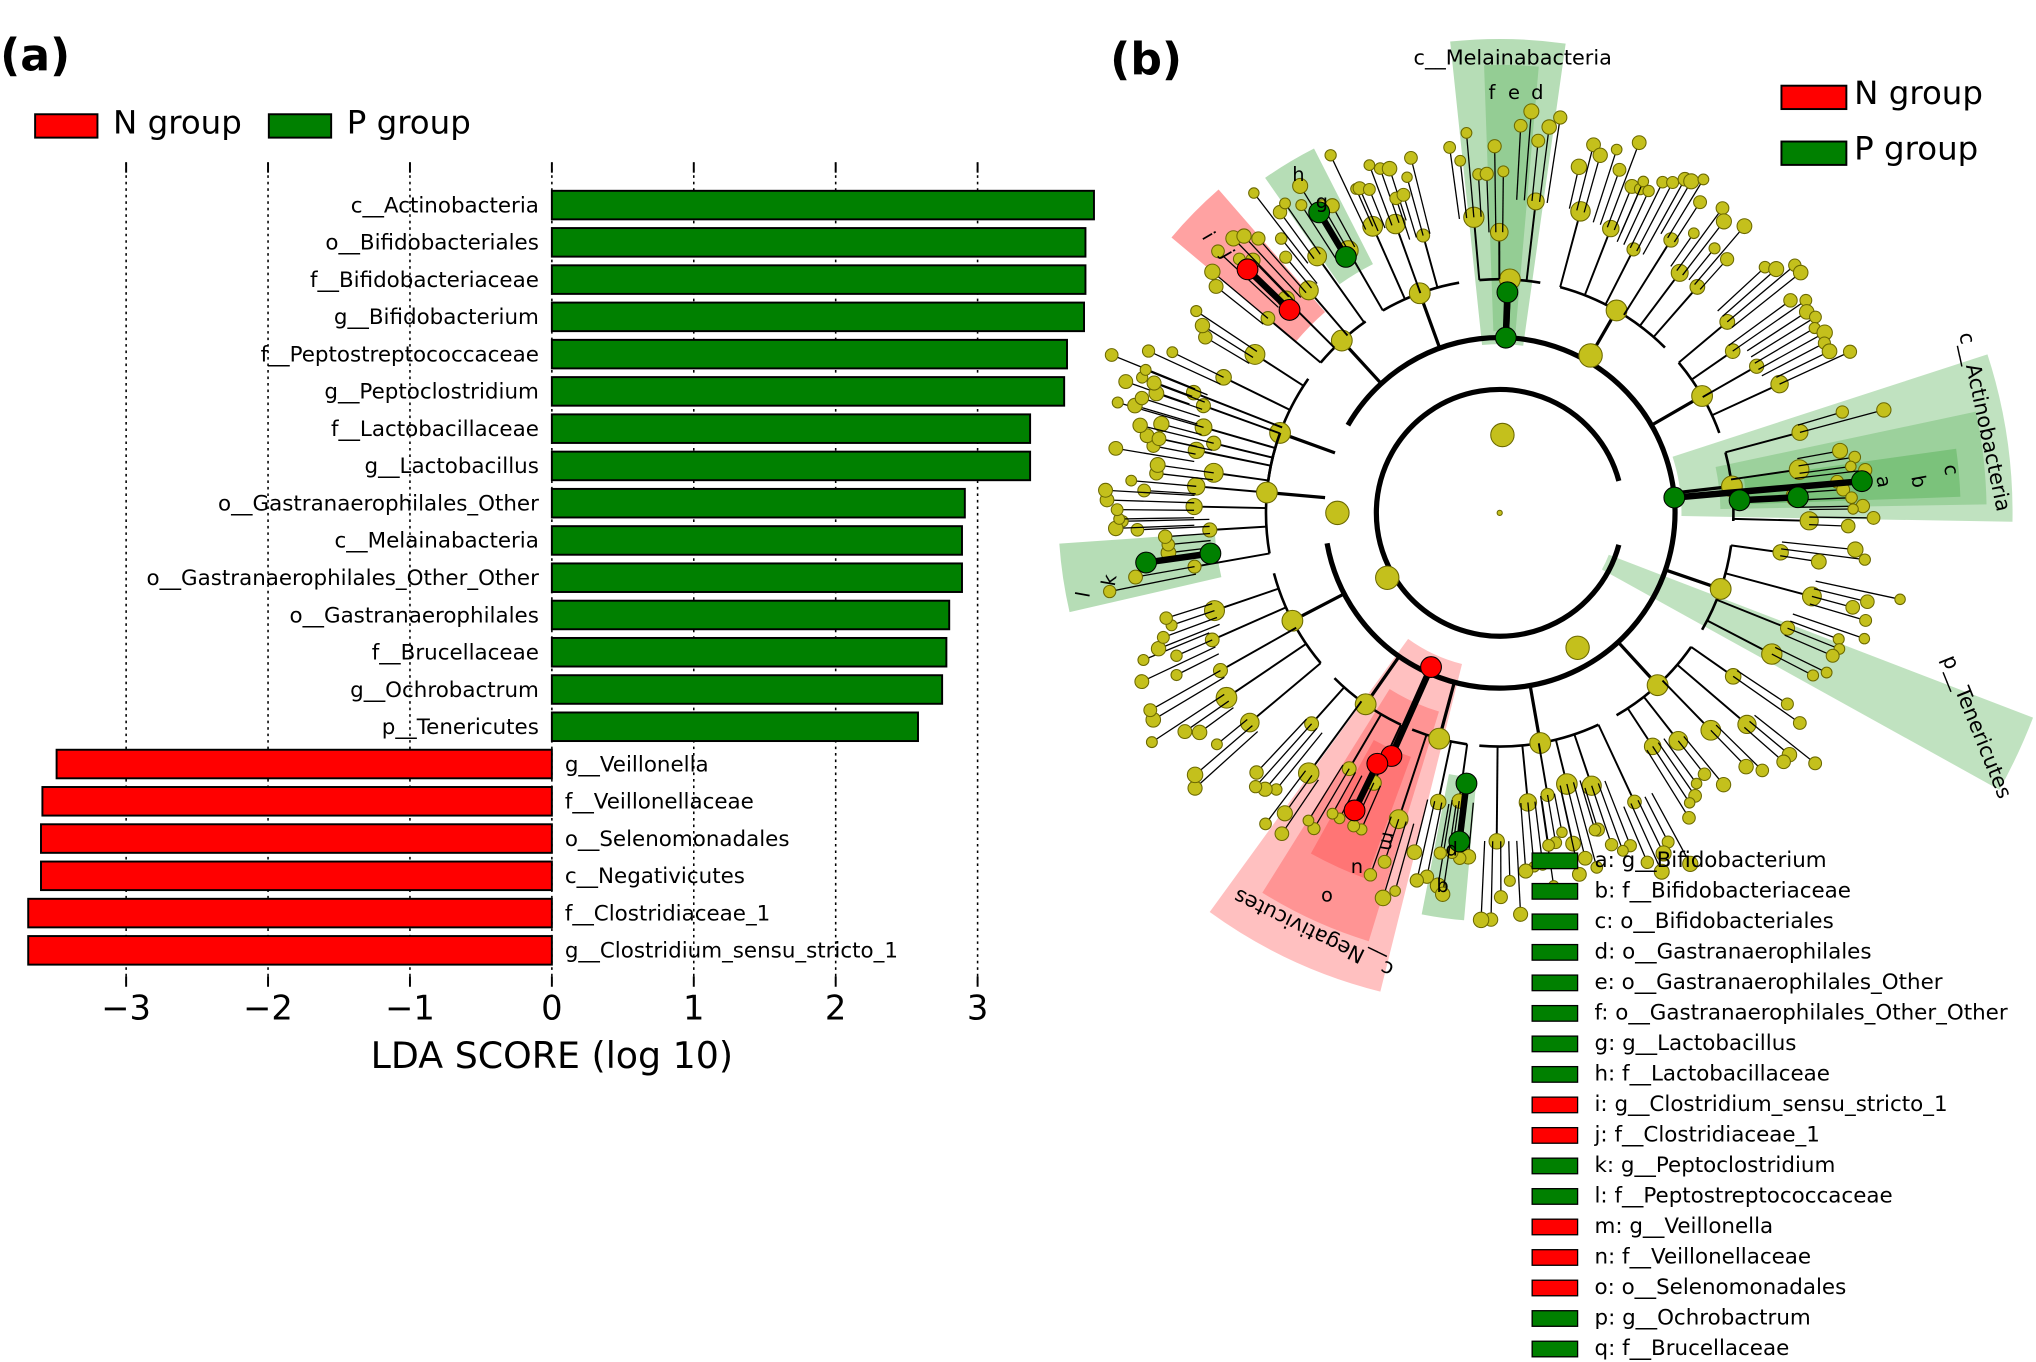  I want to click on node-letter: a, so click(1883, 482).